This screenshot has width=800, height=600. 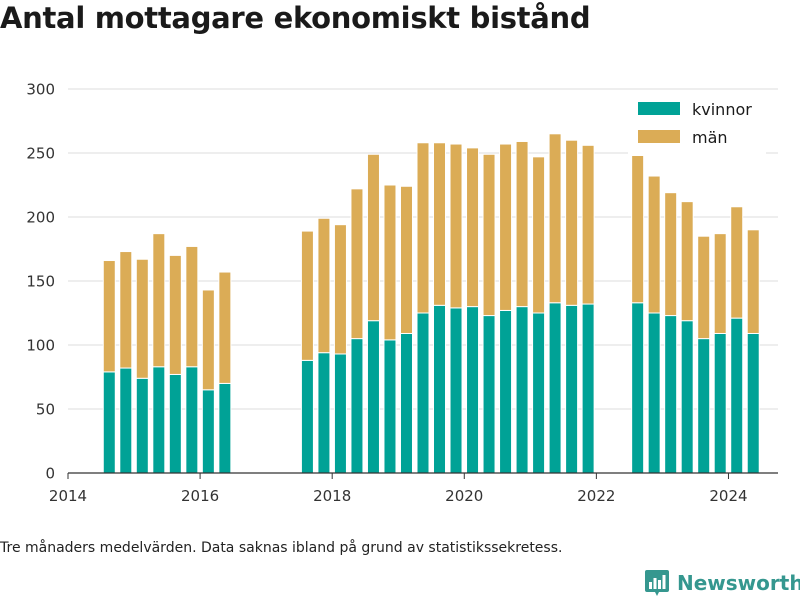 What do you see at coordinates (40, 282) in the screenshot?
I see `y-tick-label: 150` at bounding box center [40, 282].